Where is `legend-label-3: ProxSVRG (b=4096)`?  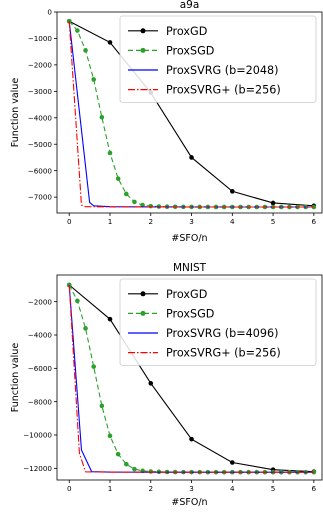
legend-label-3: ProxSVRG (b=4096) is located at coordinates (222, 333).